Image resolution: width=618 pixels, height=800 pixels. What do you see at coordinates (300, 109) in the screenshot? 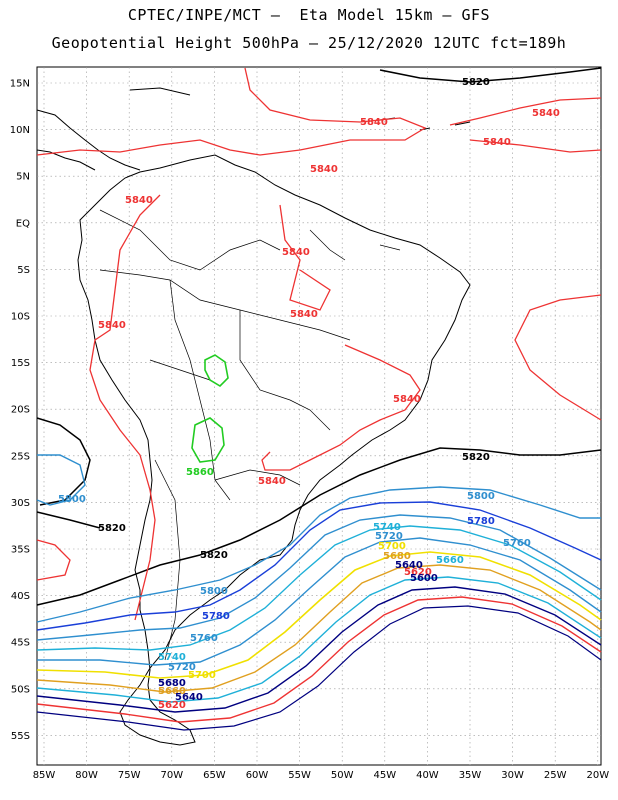
I see `caribbean-islands` at bounding box center [300, 109].